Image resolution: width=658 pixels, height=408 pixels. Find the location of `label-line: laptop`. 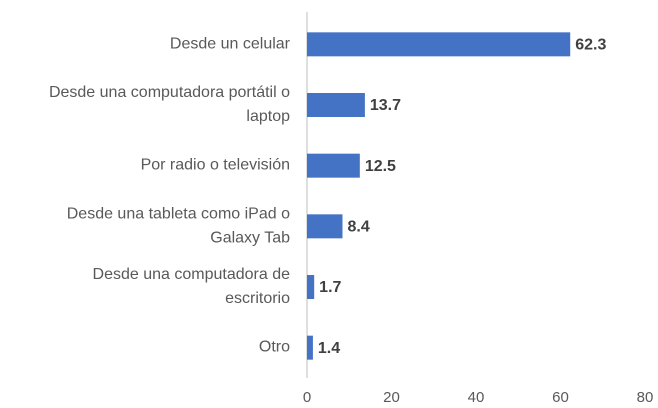

label-line: laptop is located at coordinates (268, 116).